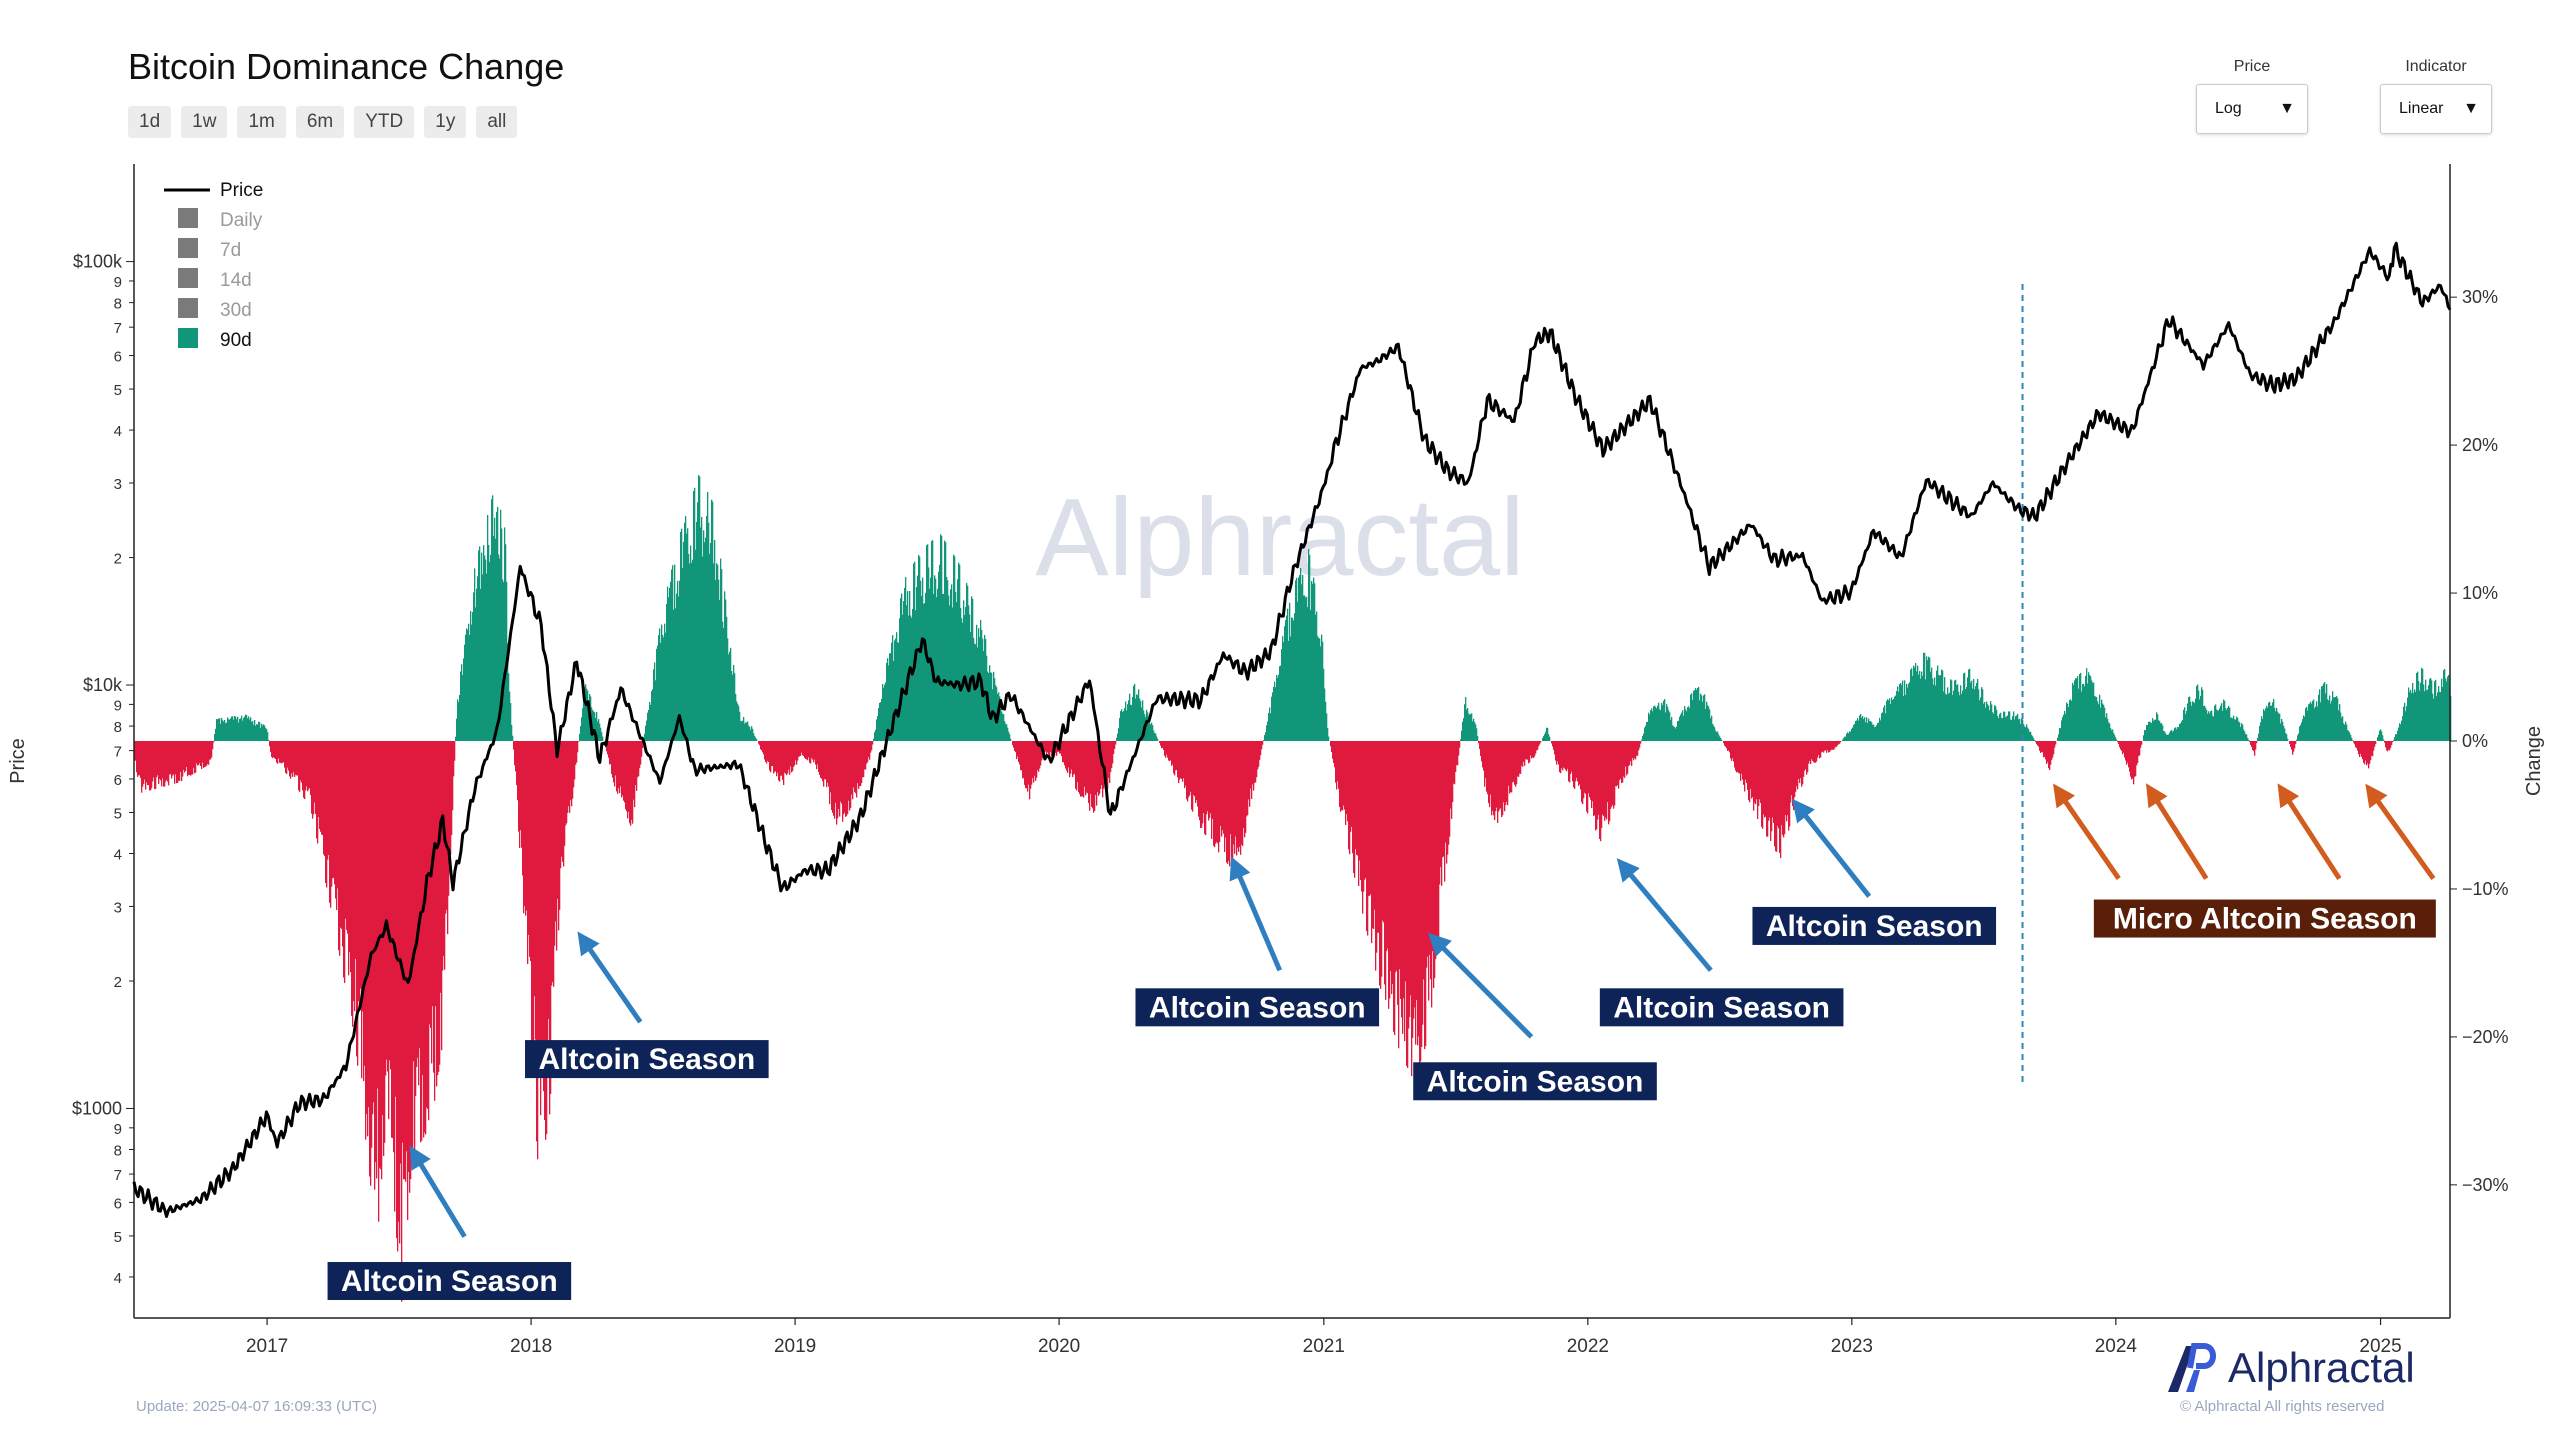 Image resolution: width=2560 pixels, height=1440 pixels. I want to click on range-ytd-button: YTD, so click(384, 122).